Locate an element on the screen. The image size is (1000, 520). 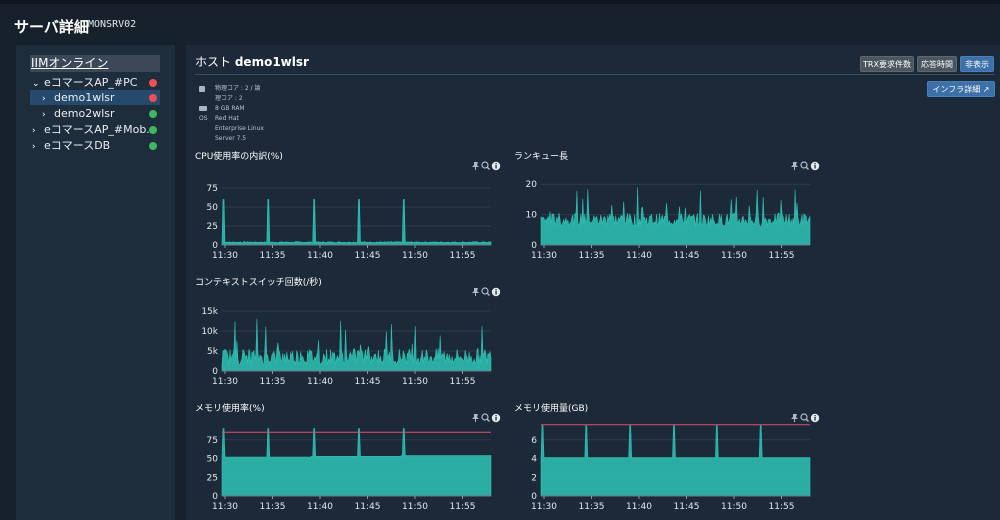
tree-item-label: eコマースDB is located at coordinates (77, 145).